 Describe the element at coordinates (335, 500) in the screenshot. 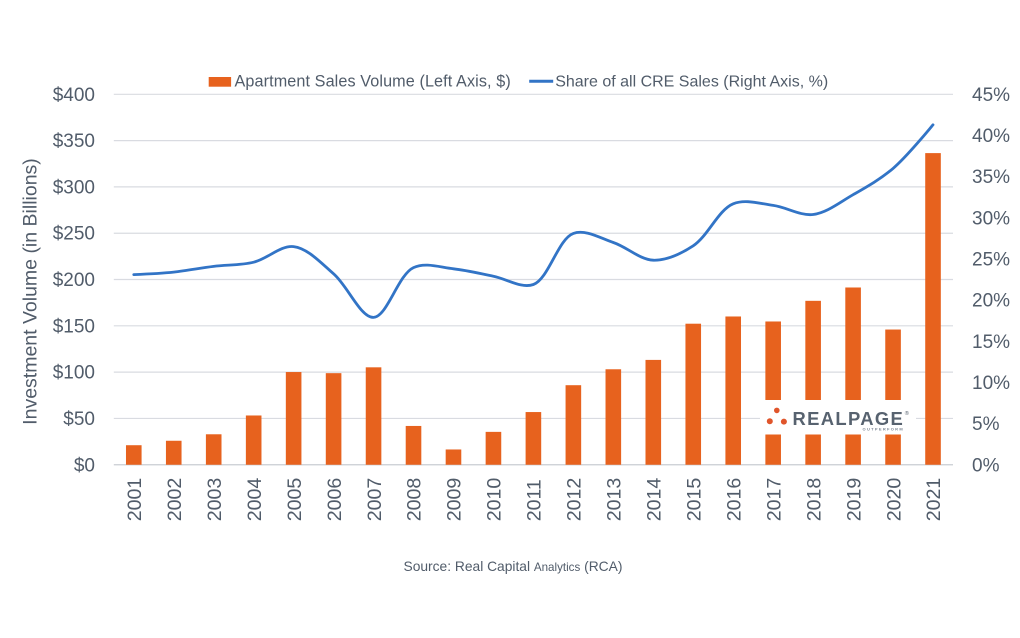

I see `svg-text: 2006` at that location.